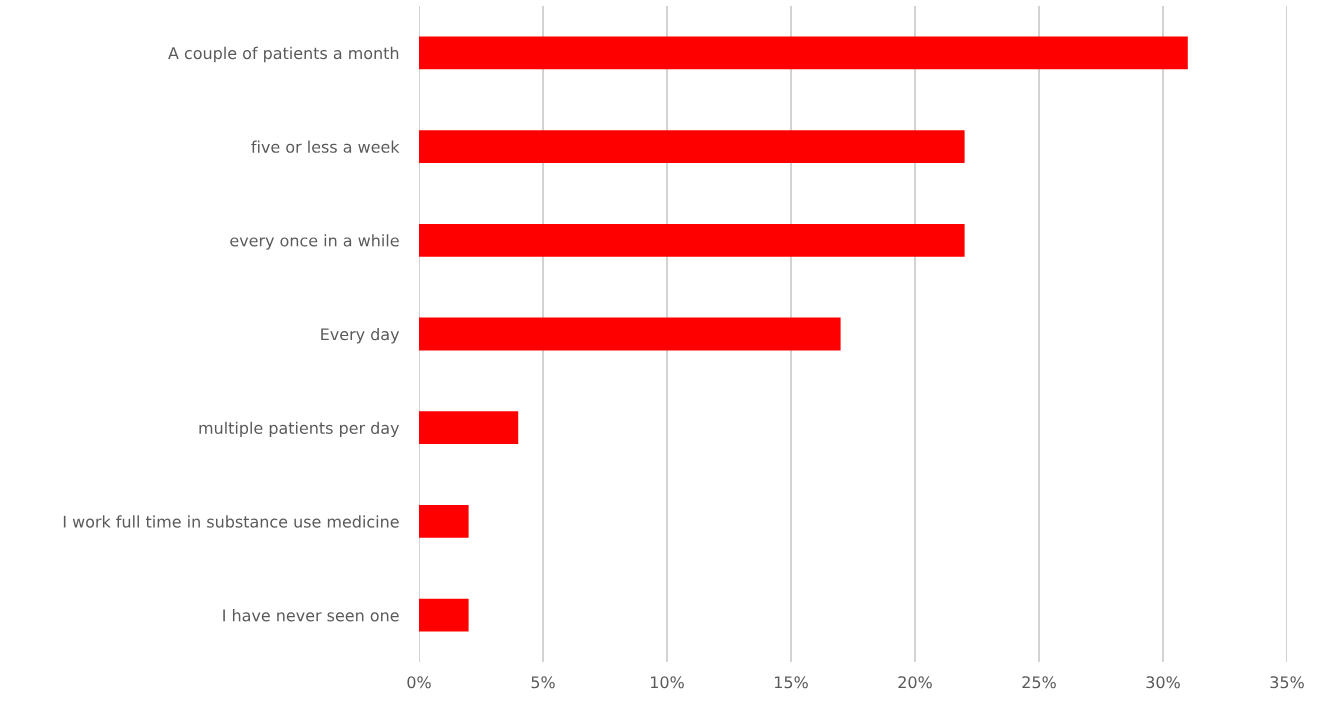 The image size is (1319, 703). Describe the element at coordinates (1163, 682) in the screenshot. I see `x-tick-label: 30%` at that location.